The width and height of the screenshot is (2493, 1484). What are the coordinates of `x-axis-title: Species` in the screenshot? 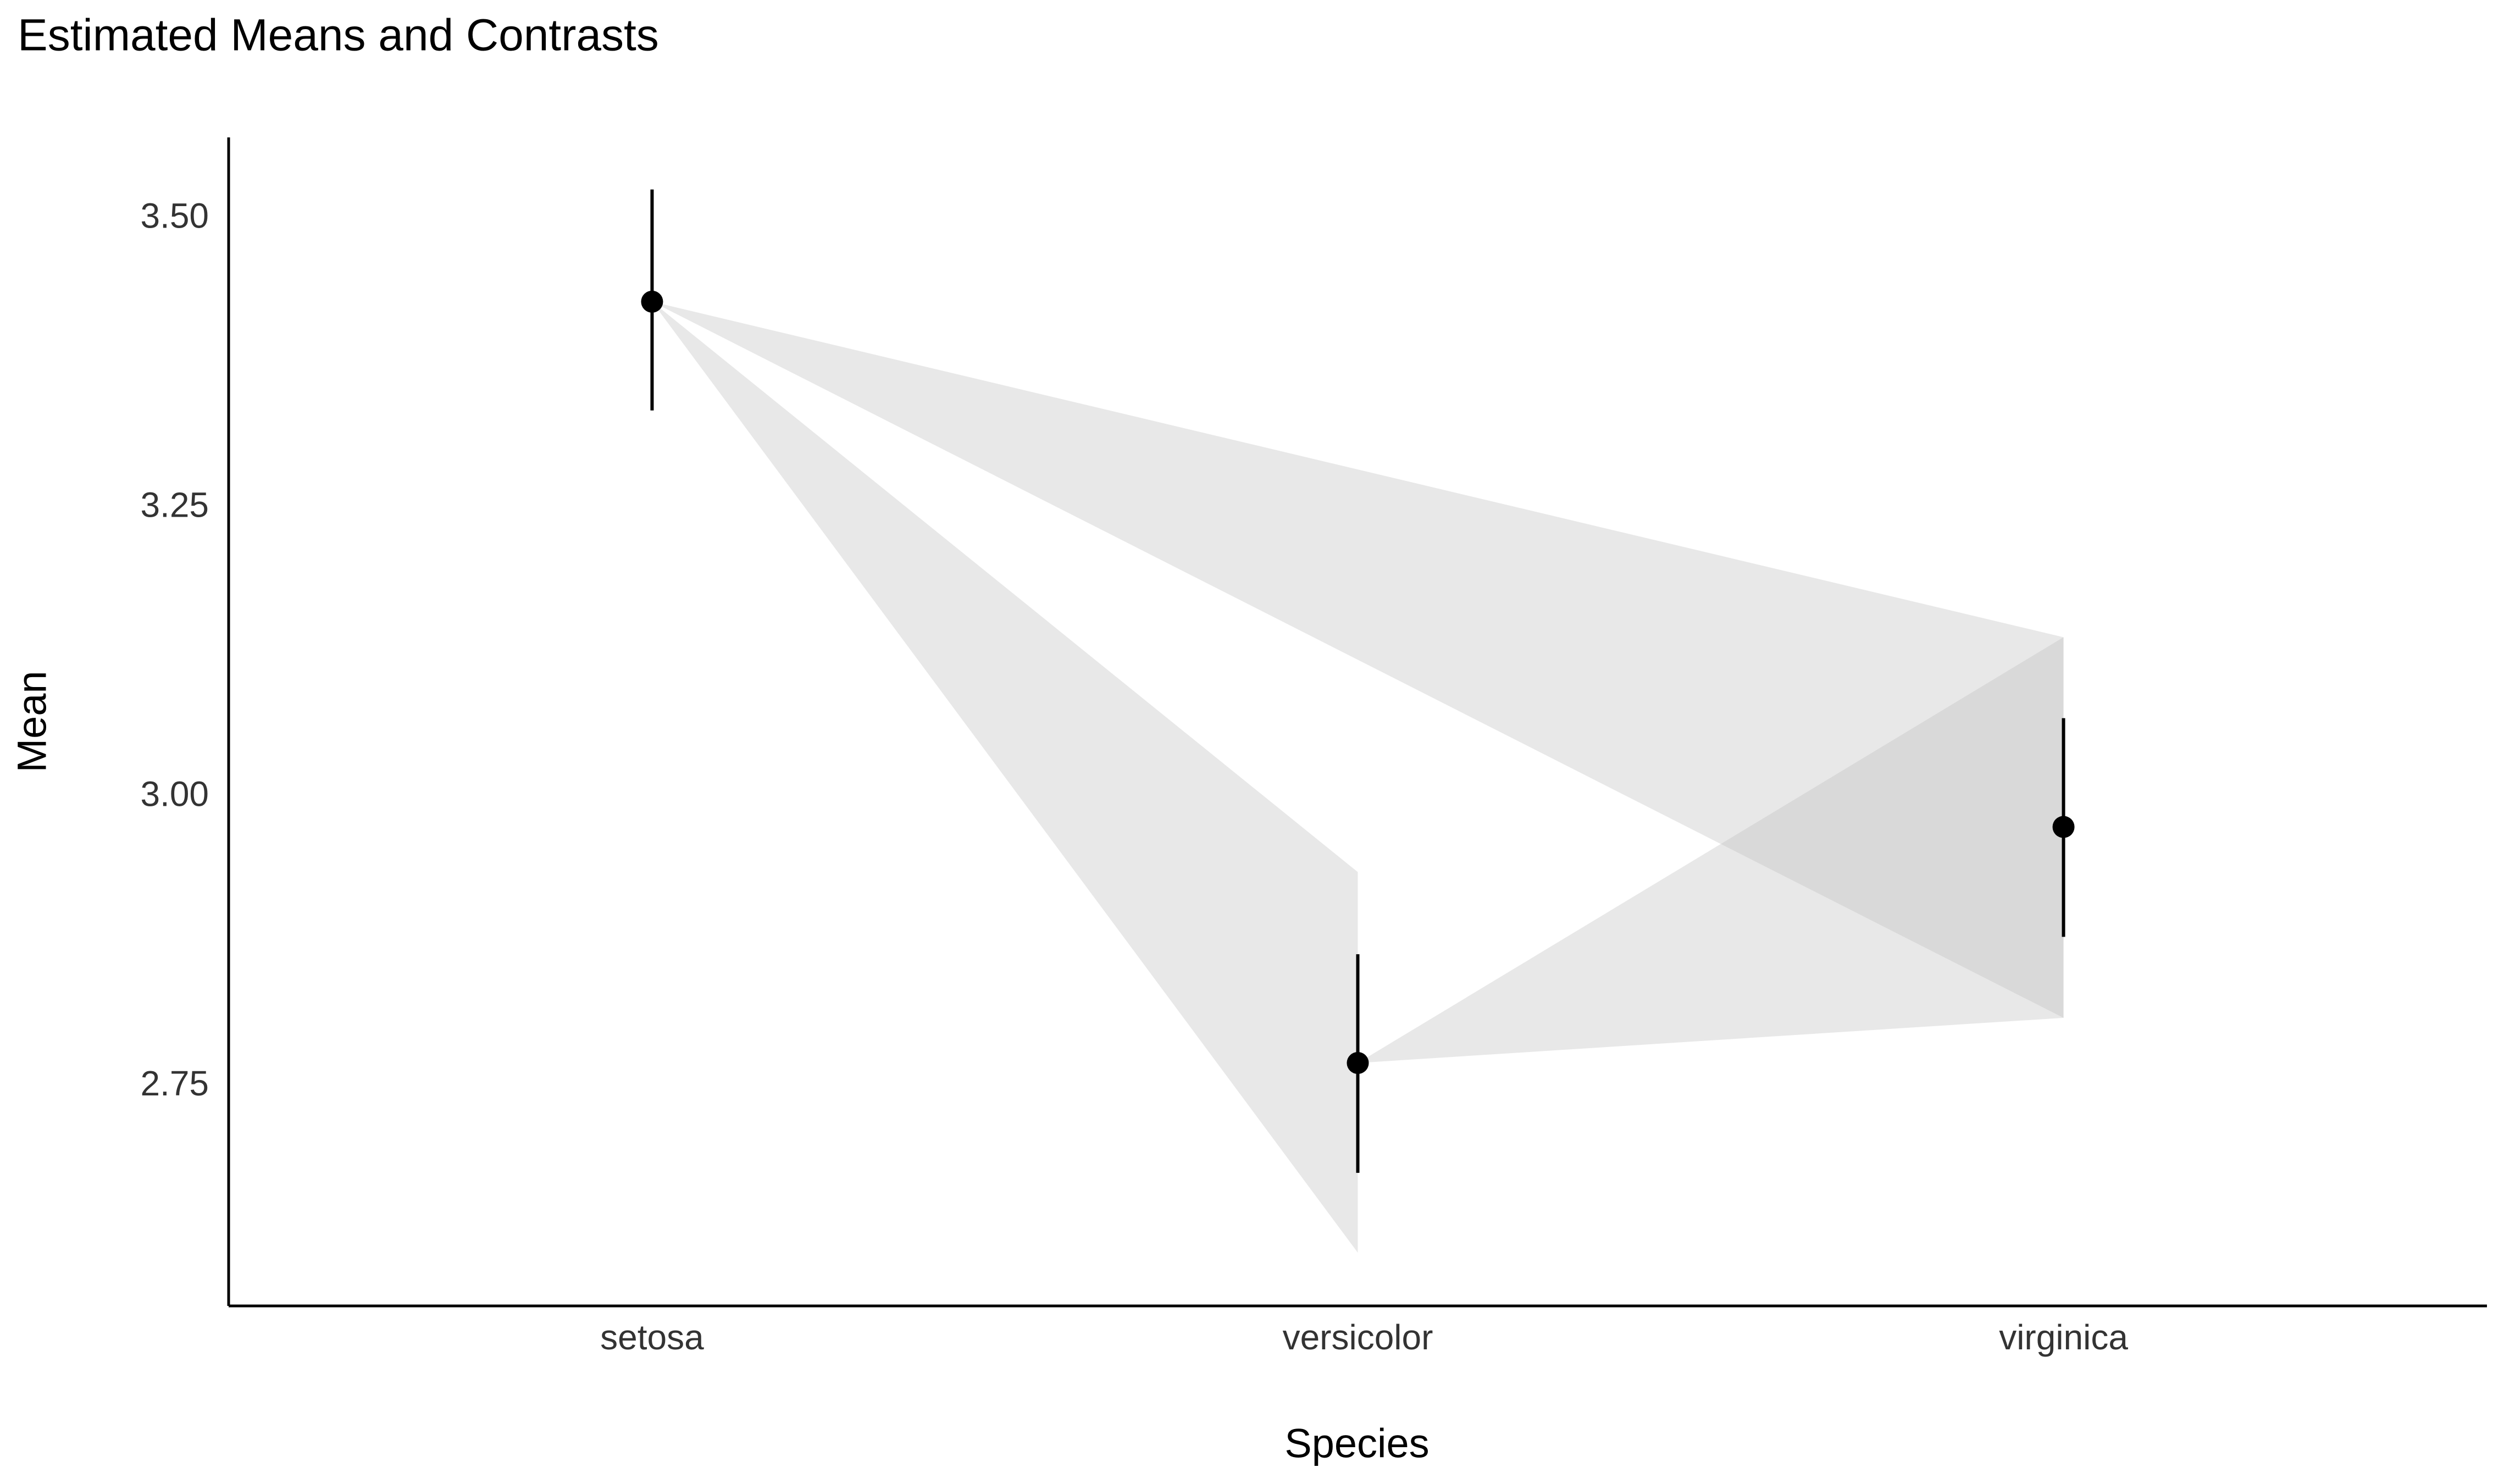 It's located at (1357, 1443).